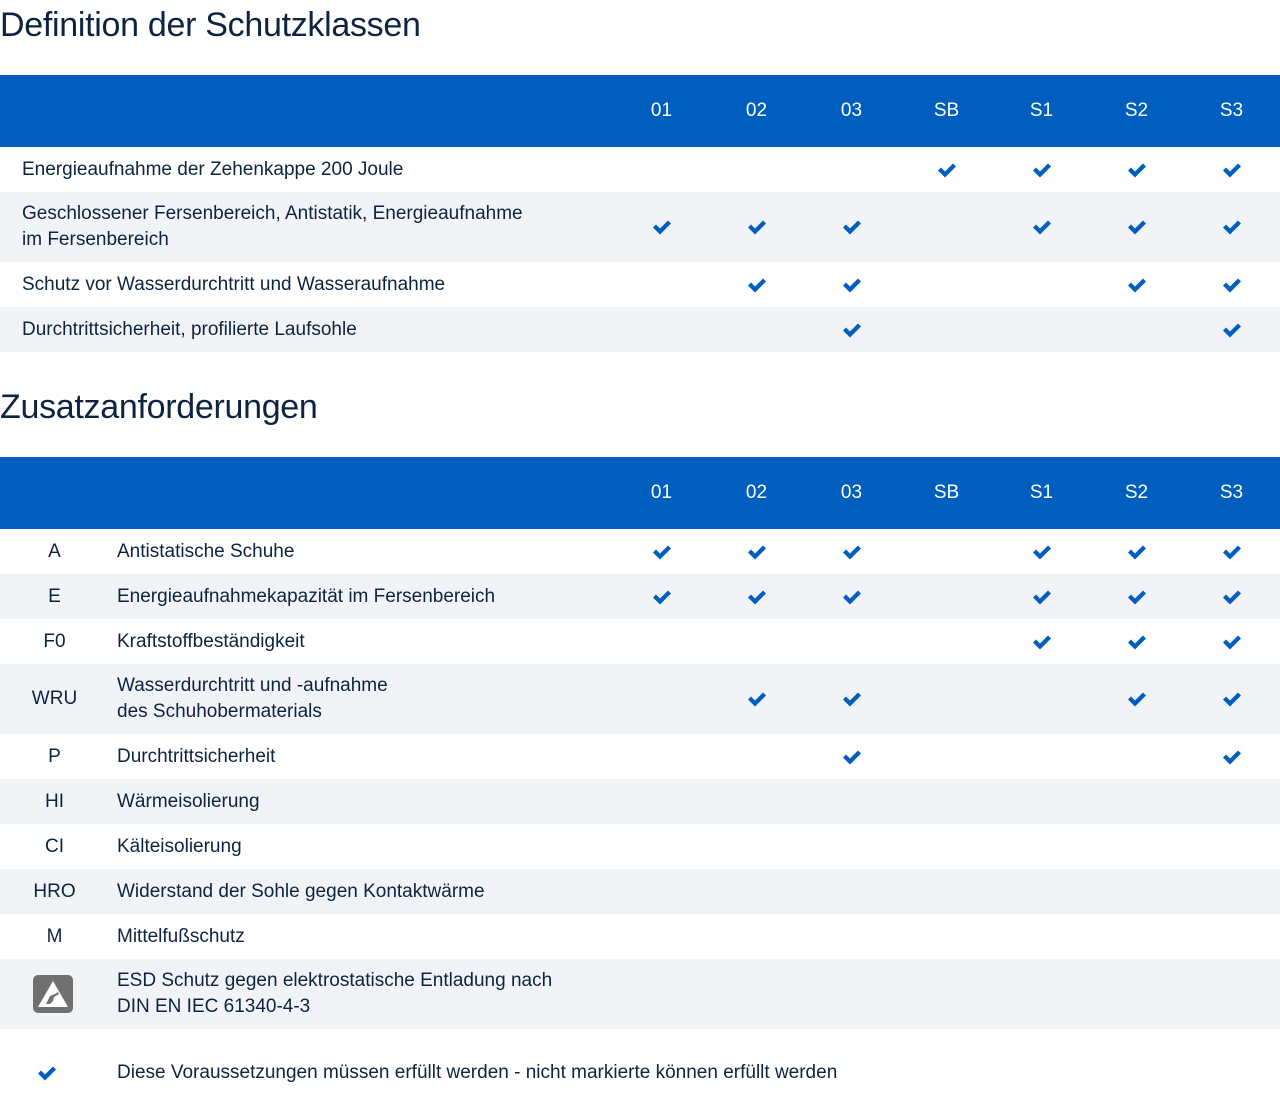  I want to click on row-label: Widerstand der Sohle gegen Kontaktwärme, so click(301, 891).